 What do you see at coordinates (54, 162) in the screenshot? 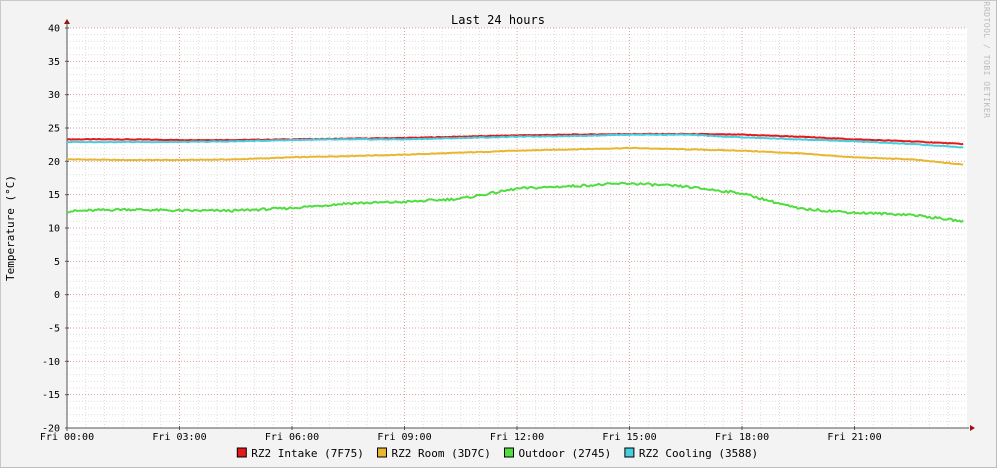
I see `y-tick-label: 20` at bounding box center [54, 162].